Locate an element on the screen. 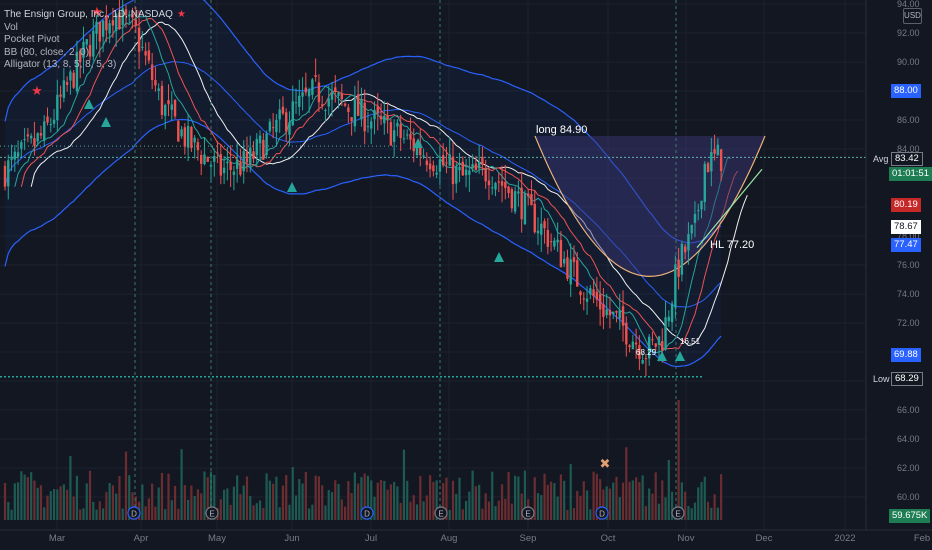  x-tick-label: 2022 is located at coordinates (844, 538).